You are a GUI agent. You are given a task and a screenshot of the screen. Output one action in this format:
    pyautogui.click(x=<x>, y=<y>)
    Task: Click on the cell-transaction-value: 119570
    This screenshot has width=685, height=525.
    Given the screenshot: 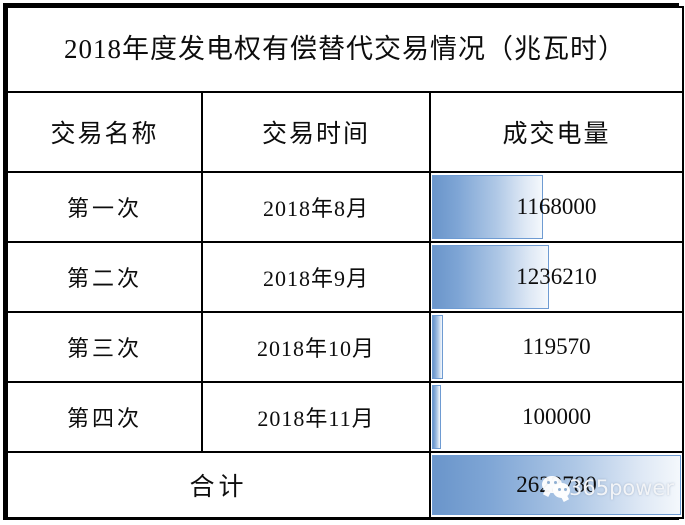 What is the action you would take?
    pyautogui.click(x=556, y=347)
    